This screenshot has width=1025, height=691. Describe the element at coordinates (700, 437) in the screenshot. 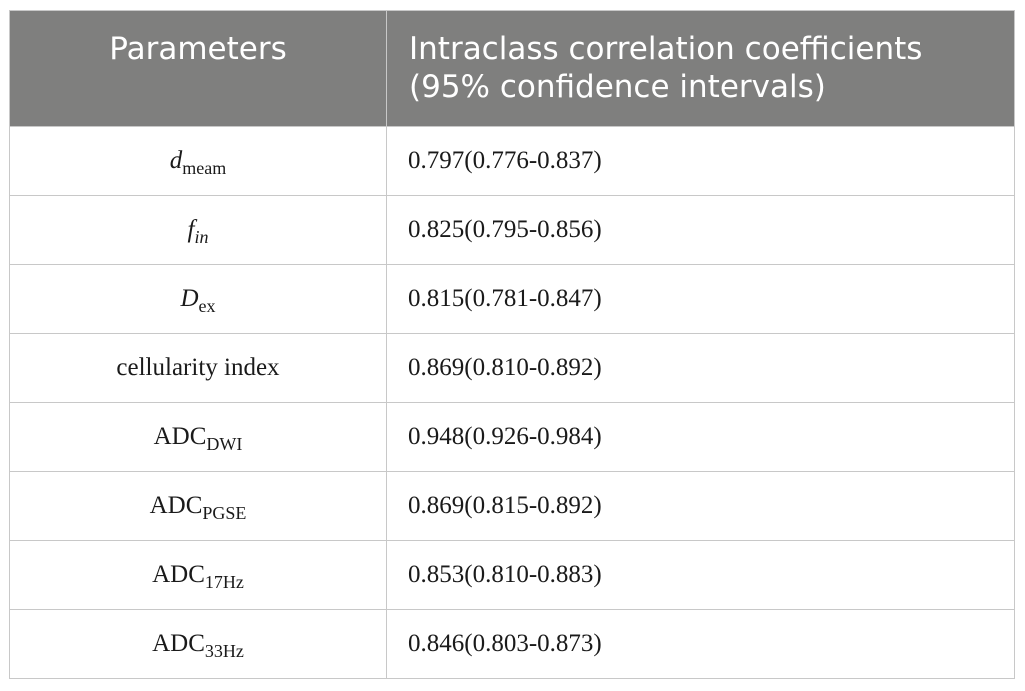

I see `icc-value-cell: 0.948(0.926-0.984)` at that location.